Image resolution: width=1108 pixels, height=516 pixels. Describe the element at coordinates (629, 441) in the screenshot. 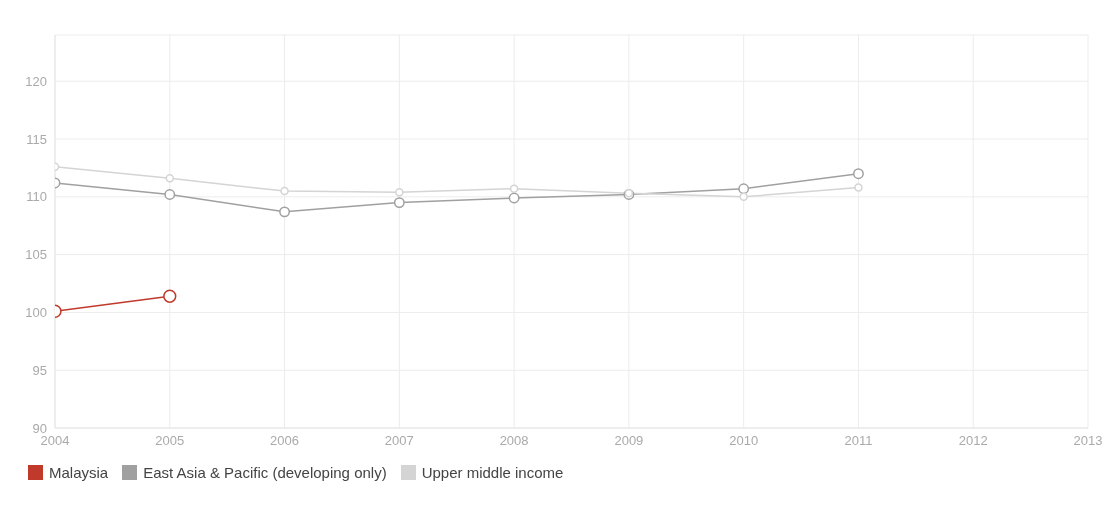

I see `x-tick-label: 2009` at that location.